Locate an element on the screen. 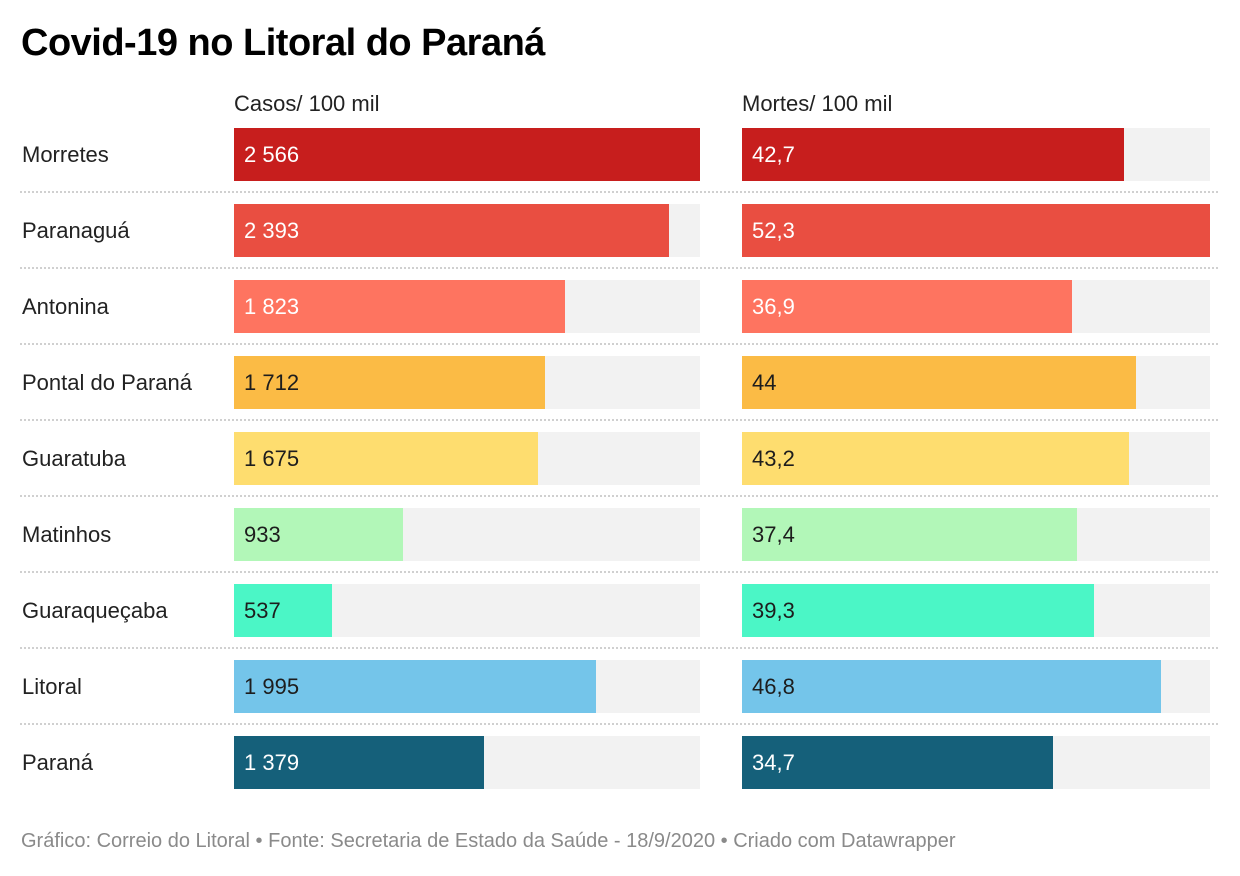 The height and width of the screenshot is (876, 1240). bar-track: 2 393 is located at coordinates (467, 230).